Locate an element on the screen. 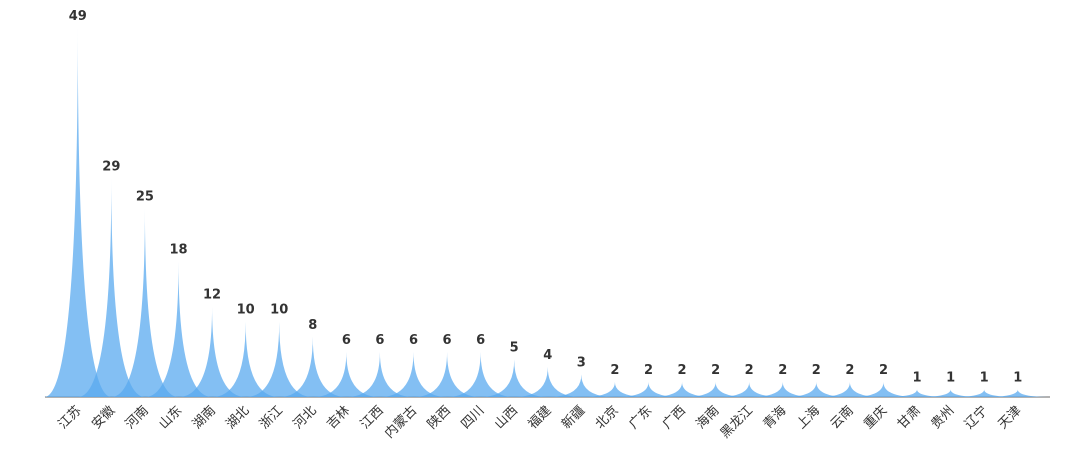 The image size is (1080, 476). x-tick-label: 湖南 is located at coordinates (204, 418).